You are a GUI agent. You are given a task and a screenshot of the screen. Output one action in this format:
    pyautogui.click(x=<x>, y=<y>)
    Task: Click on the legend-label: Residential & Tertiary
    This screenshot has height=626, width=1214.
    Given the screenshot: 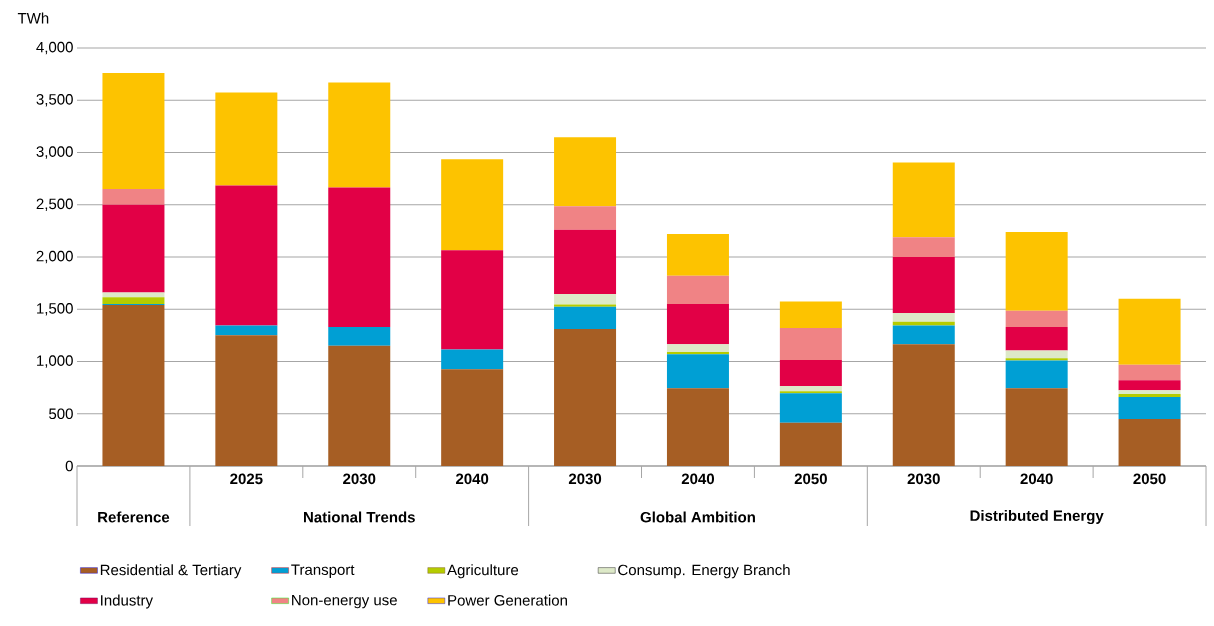 What is the action you would take?
    pyautogui.click(x=171, y=571)
    